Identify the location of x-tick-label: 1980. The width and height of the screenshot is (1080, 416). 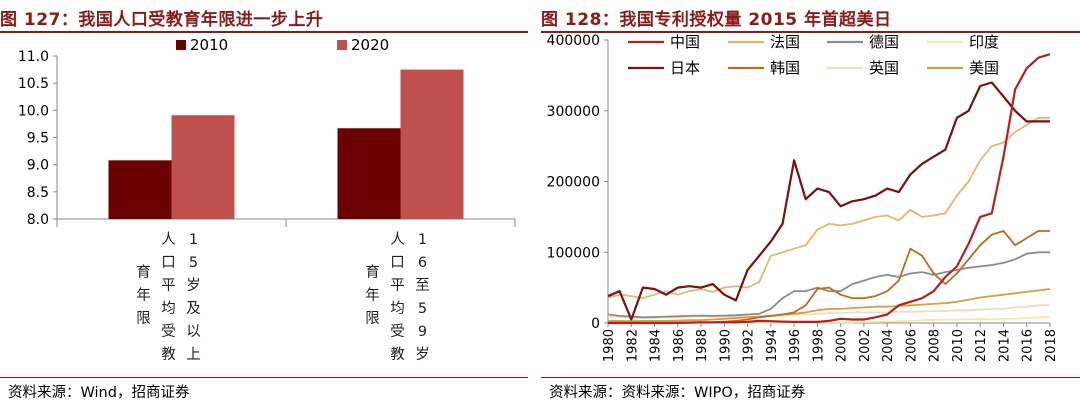
(609, 345).